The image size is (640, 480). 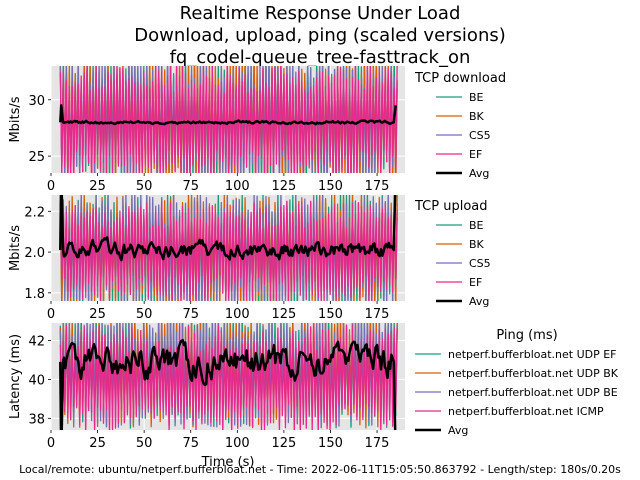 I want to click on legend-title: TCP upload, so click(x=451, y=206).